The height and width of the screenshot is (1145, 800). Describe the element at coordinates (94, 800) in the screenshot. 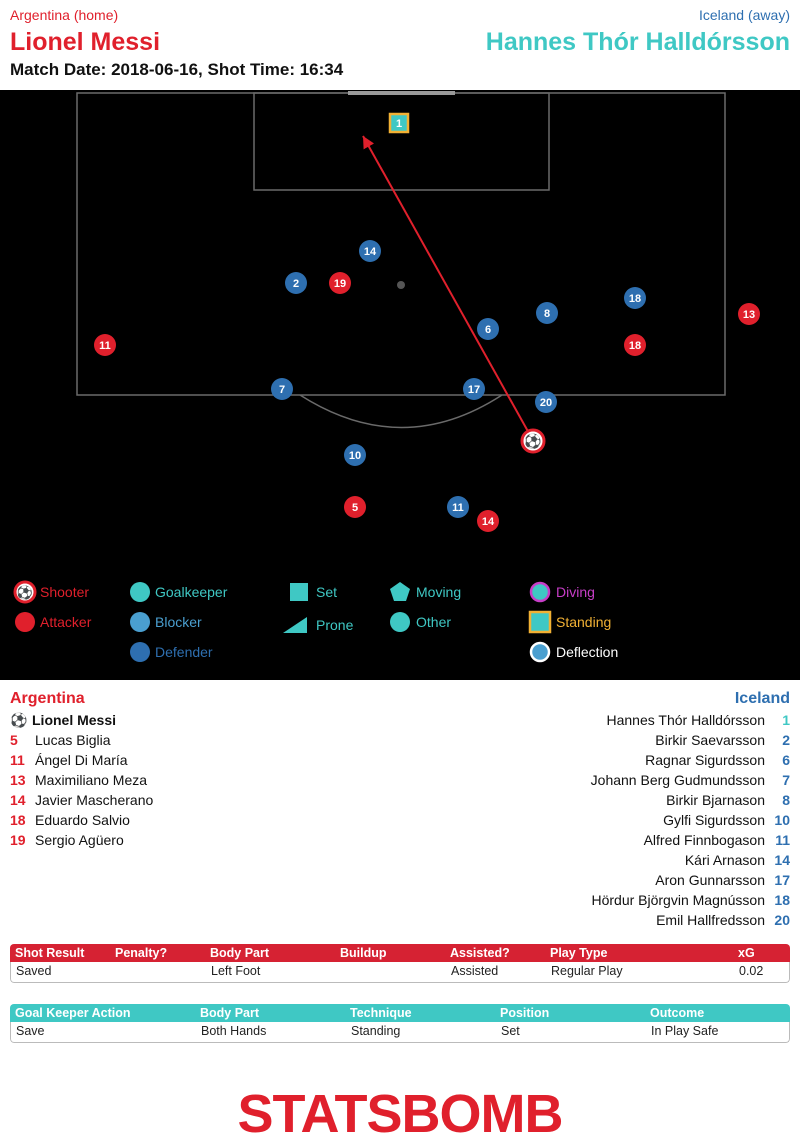

I see `player-name: Javier Mascherano` at that location.